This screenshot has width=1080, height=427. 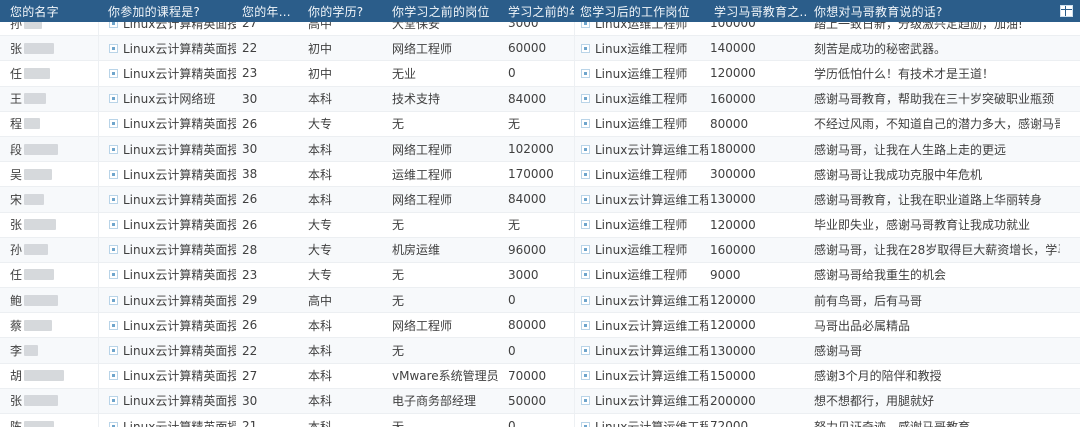 I want to click on cell-comment-label: 努力见证奇迹，感谢马哥教育, so click(x=892, y=423).